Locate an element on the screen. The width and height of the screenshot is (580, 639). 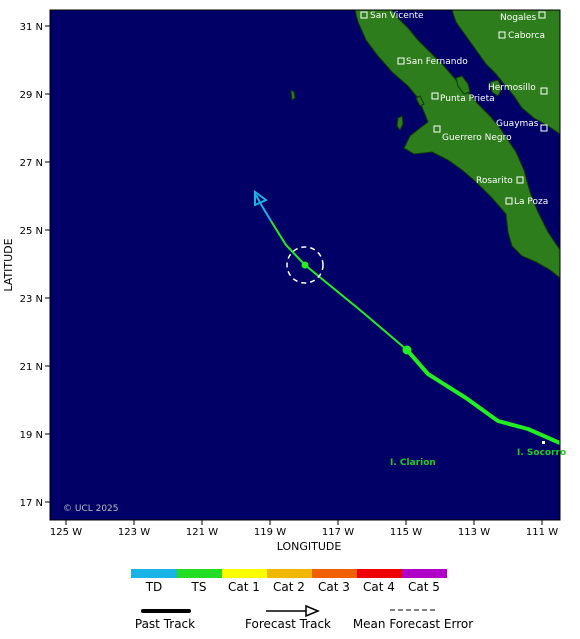
lat-tick-label-27n: 27 N is located at coordinates (31, 163).